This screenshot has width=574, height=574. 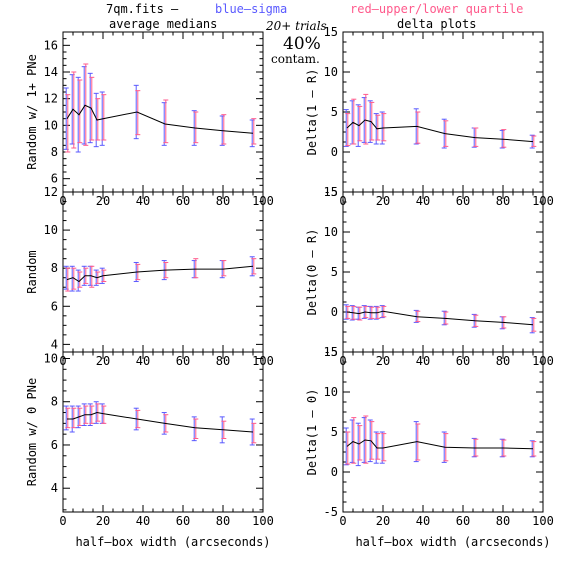 I want to click on top-left-ytick-label: 12, so click(x=51, y=99).